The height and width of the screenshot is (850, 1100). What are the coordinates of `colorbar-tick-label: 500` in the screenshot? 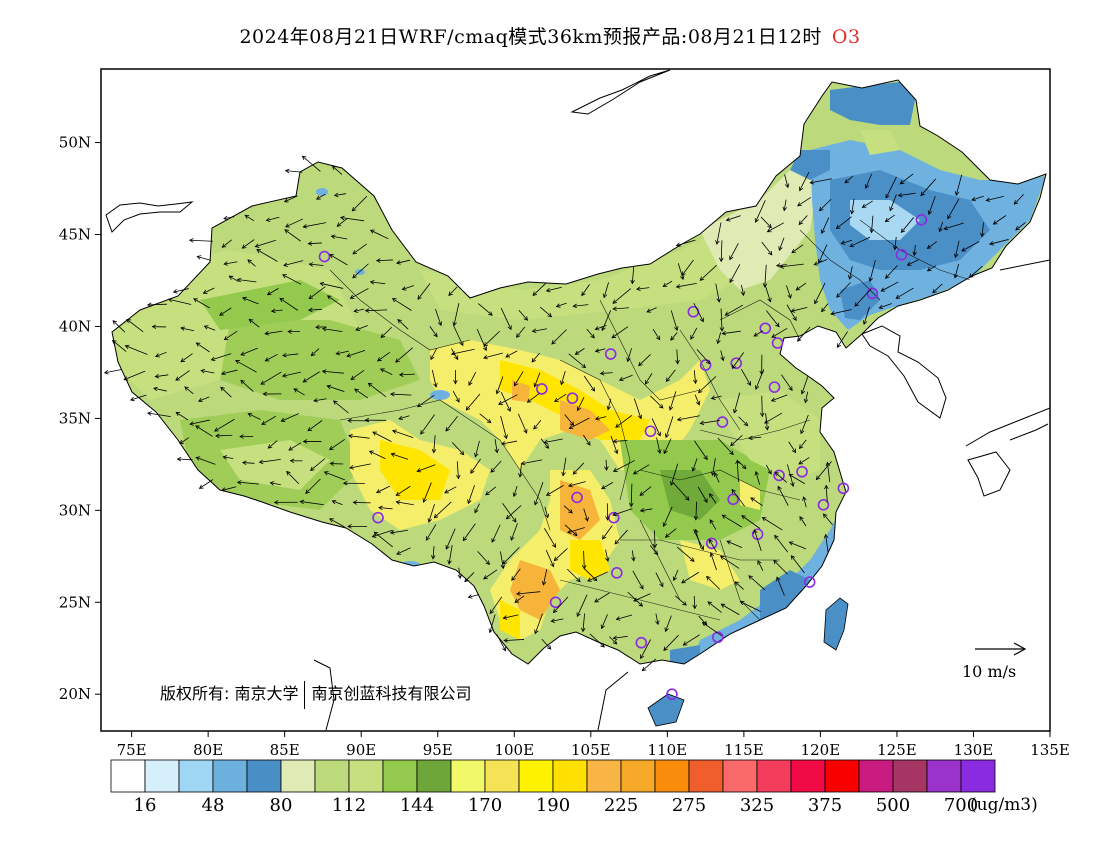 It's located at (893, 805).